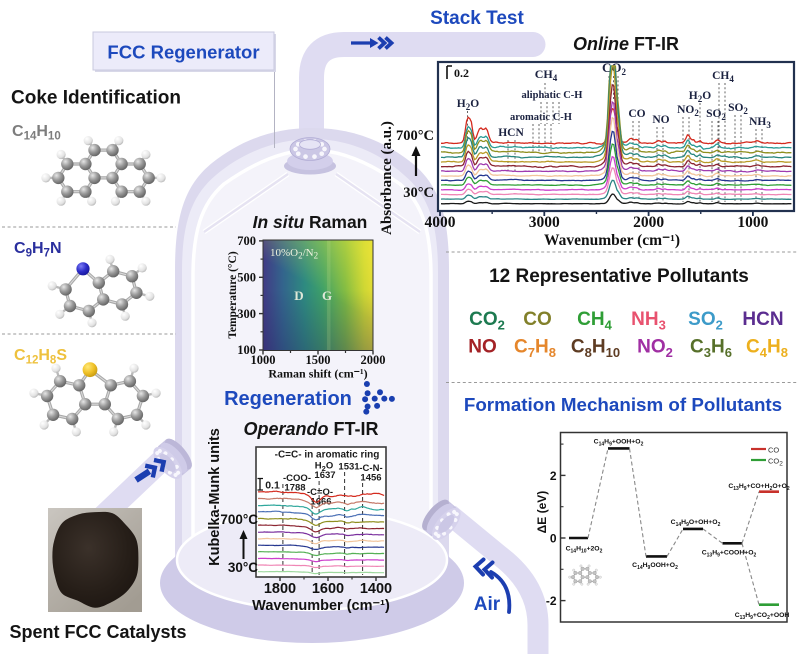  What do you see at coordinates (310, 222) in the screenshot?
I see `svg-text: In situ Raman` at bounding box center [310, 222].